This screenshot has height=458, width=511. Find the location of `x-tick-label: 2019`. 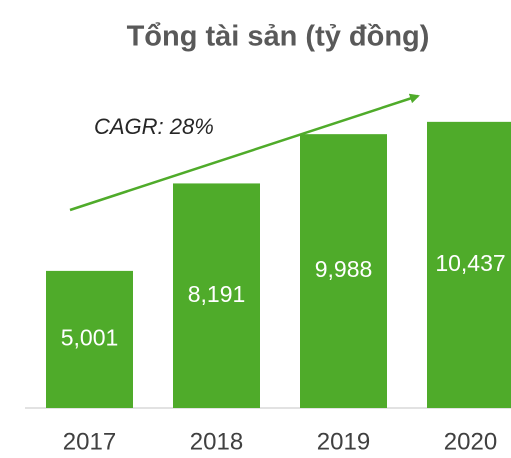

x-tick-label: 2019 is located at coordinates (343, 441).